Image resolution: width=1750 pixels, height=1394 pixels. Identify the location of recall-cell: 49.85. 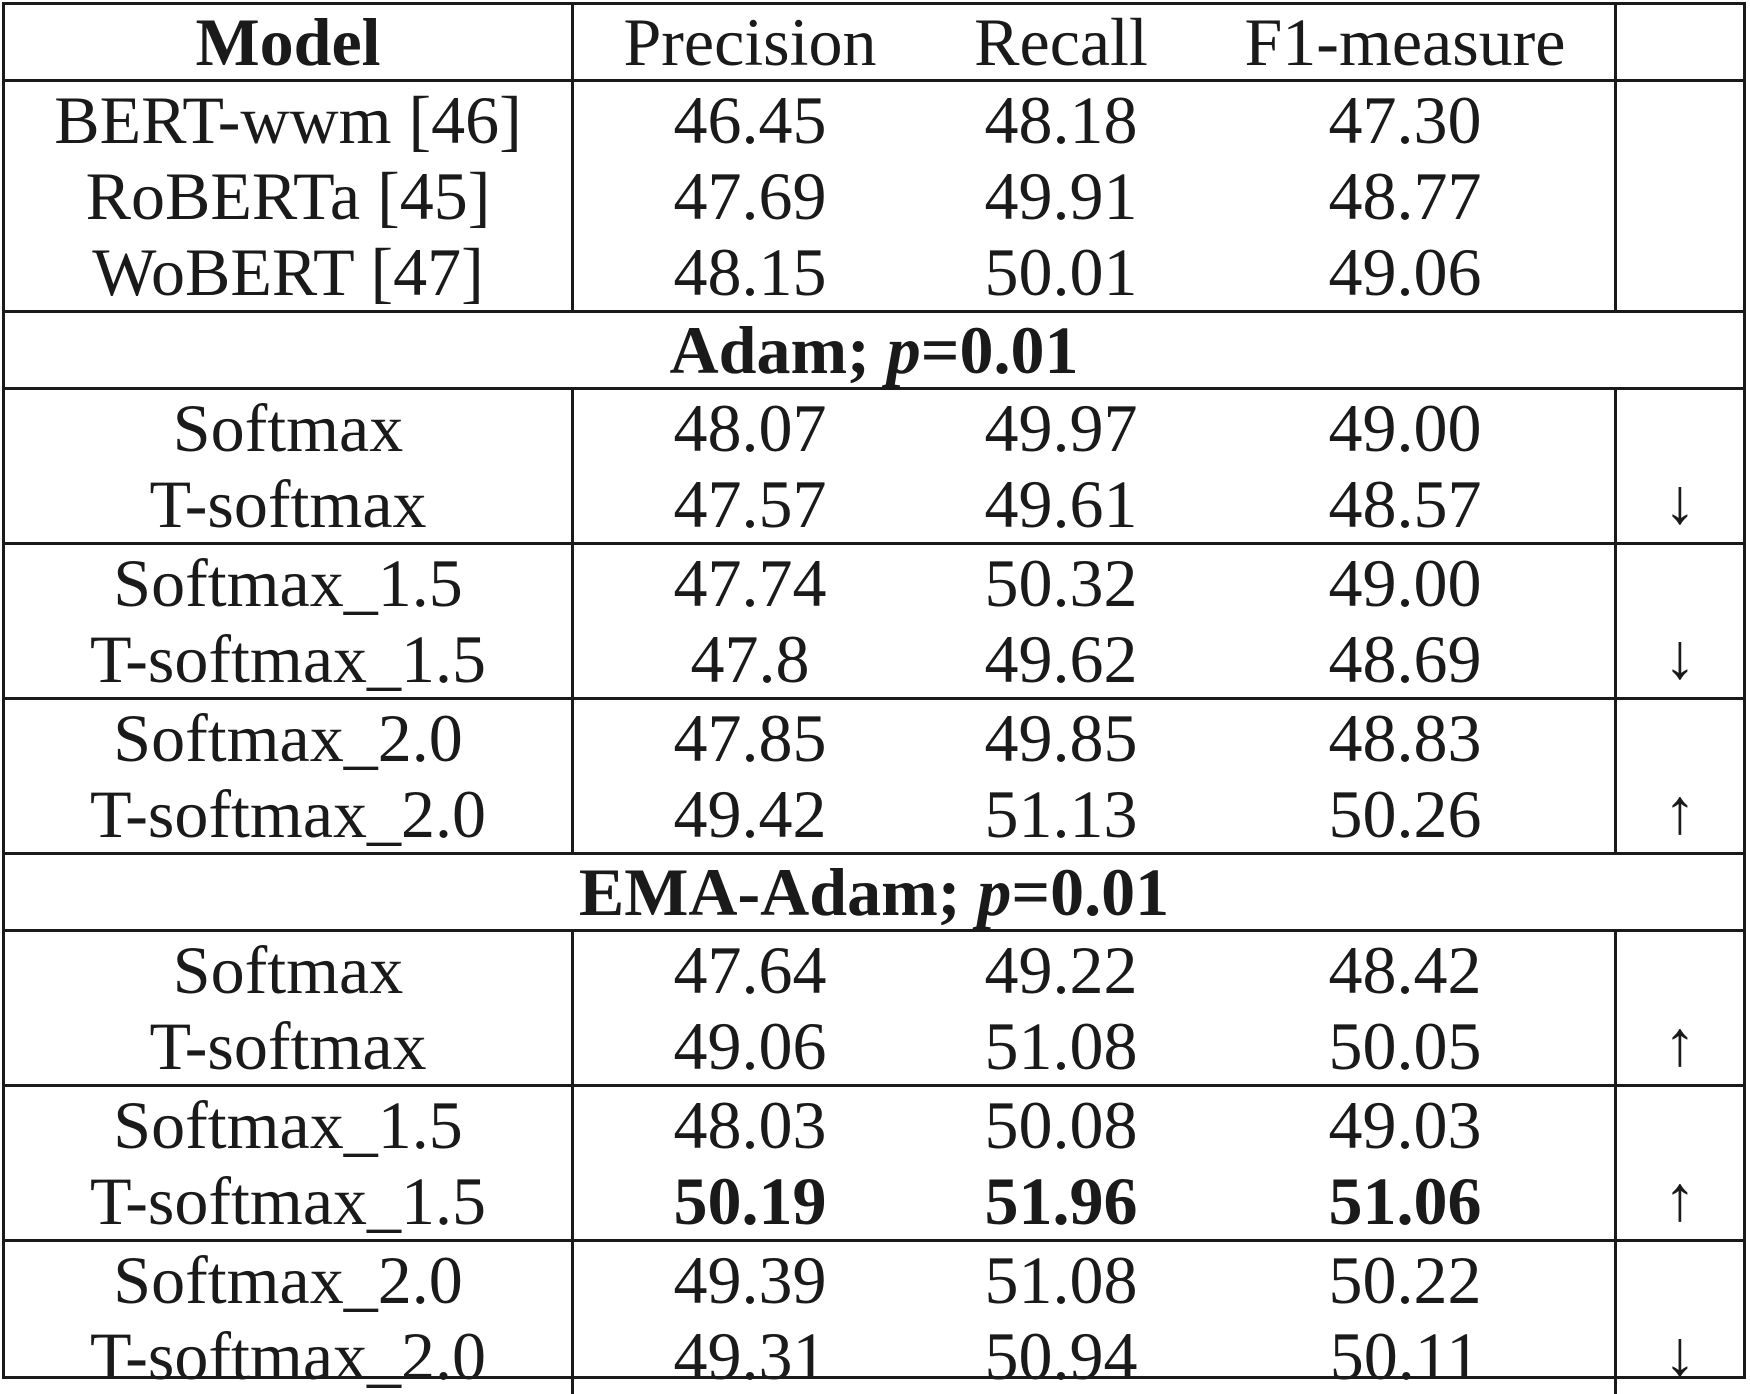
(1061, 738).